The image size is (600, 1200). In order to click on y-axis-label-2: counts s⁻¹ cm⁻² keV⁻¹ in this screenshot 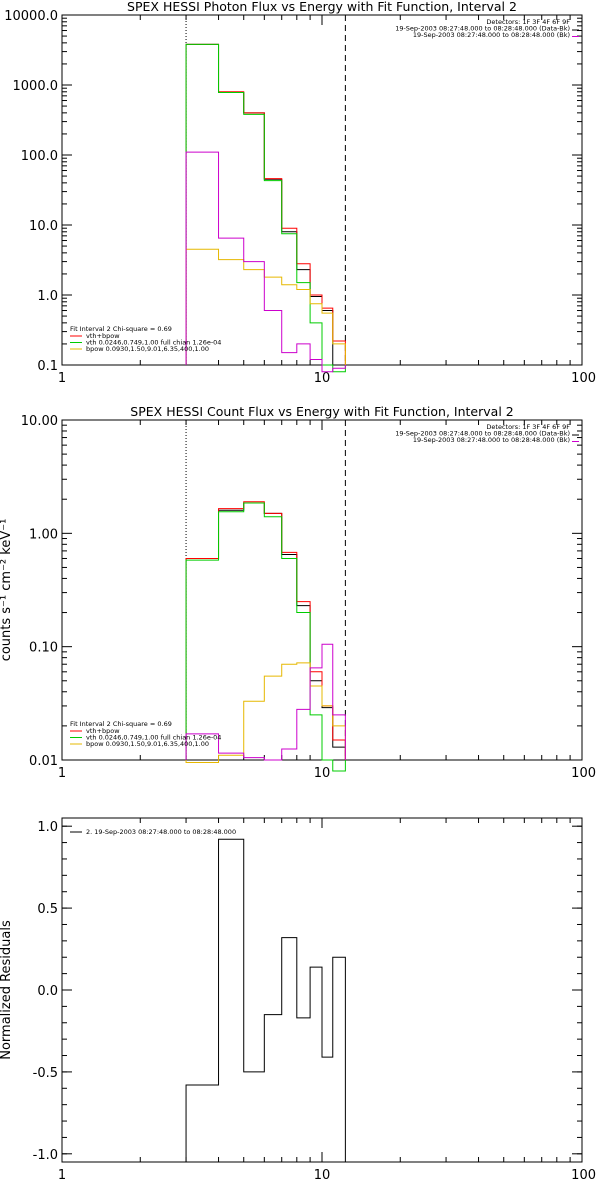, I will do `click(7, 590)`.